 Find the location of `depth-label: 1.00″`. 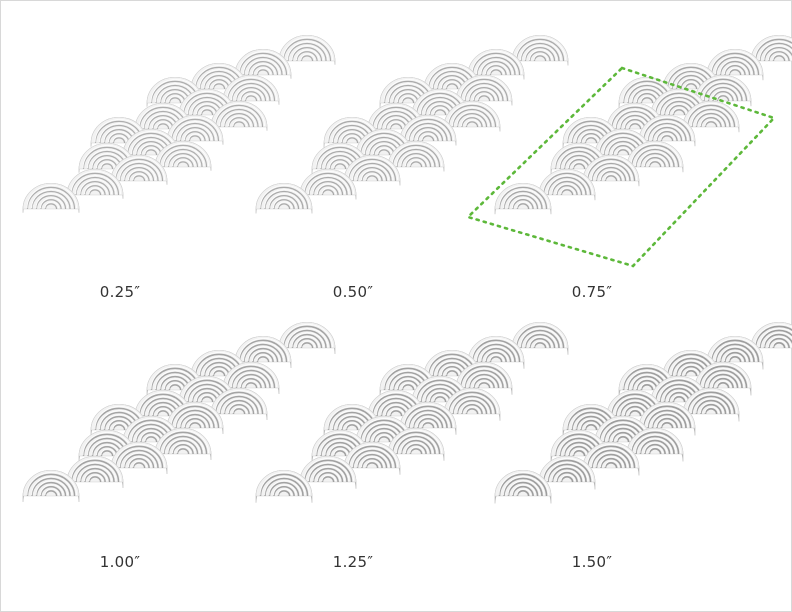

depth-label: 1.00″ is located at coordinates (120, 562).